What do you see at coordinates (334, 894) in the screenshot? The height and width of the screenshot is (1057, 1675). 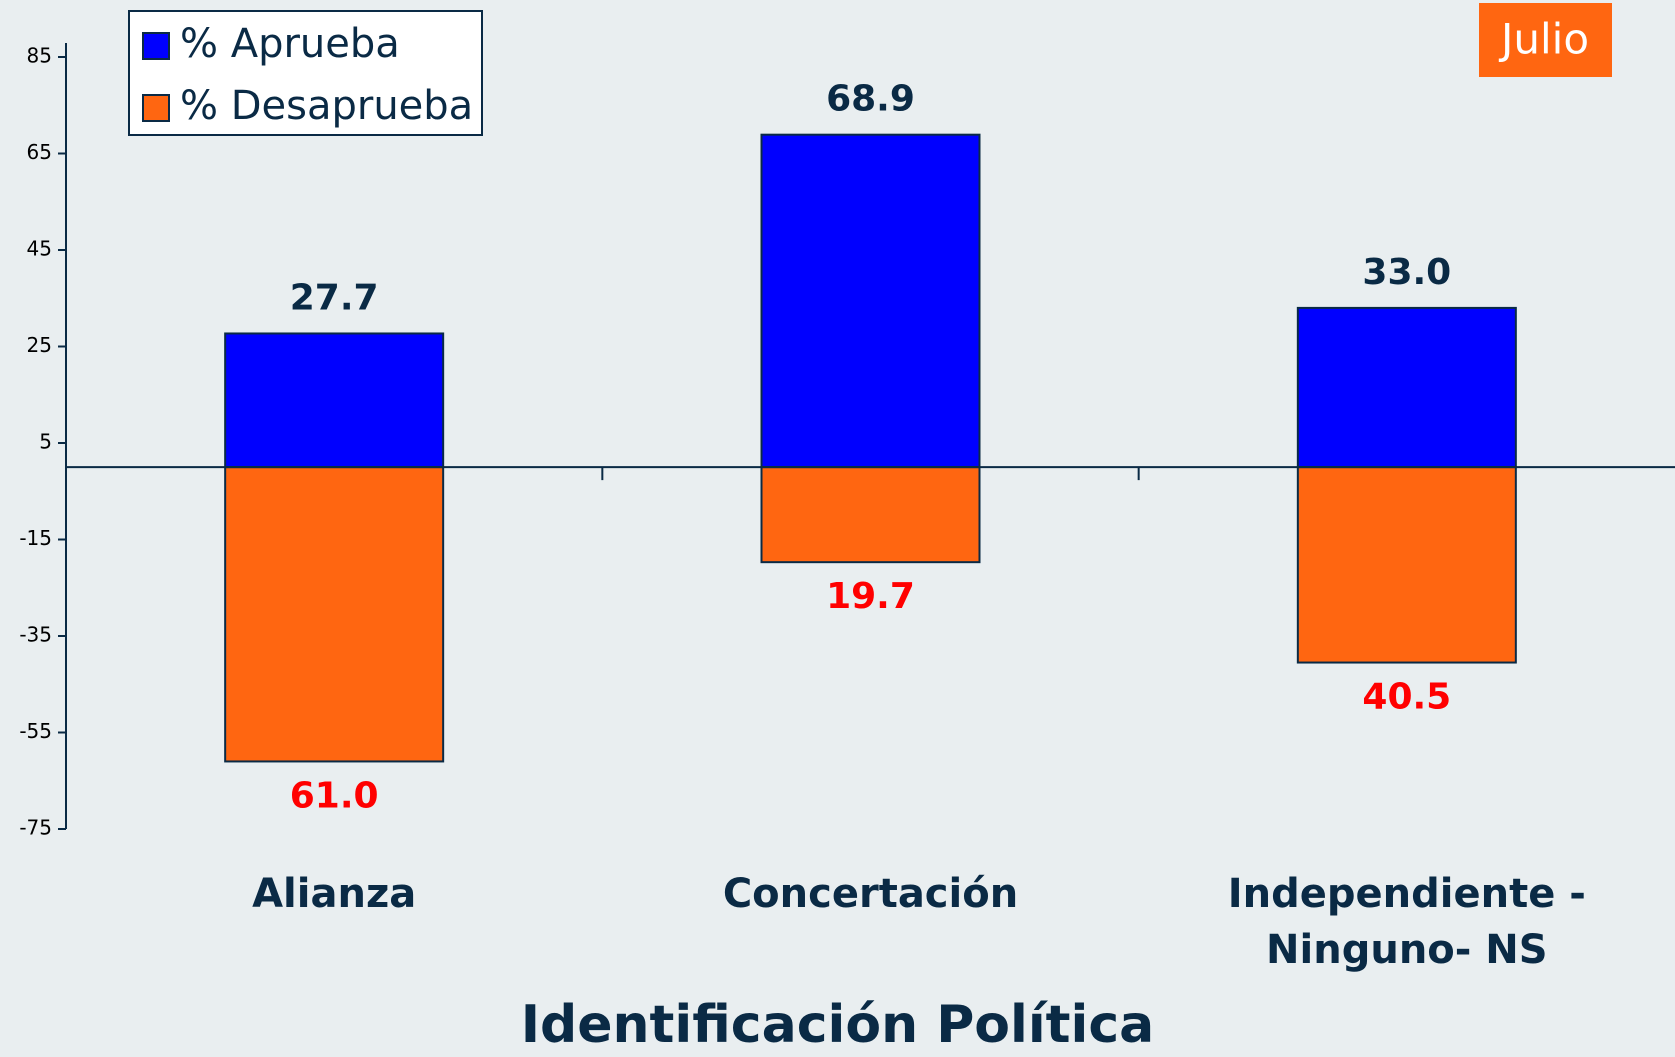 I see `x-tick-label: Alianza` at bounding box center [334, 894].